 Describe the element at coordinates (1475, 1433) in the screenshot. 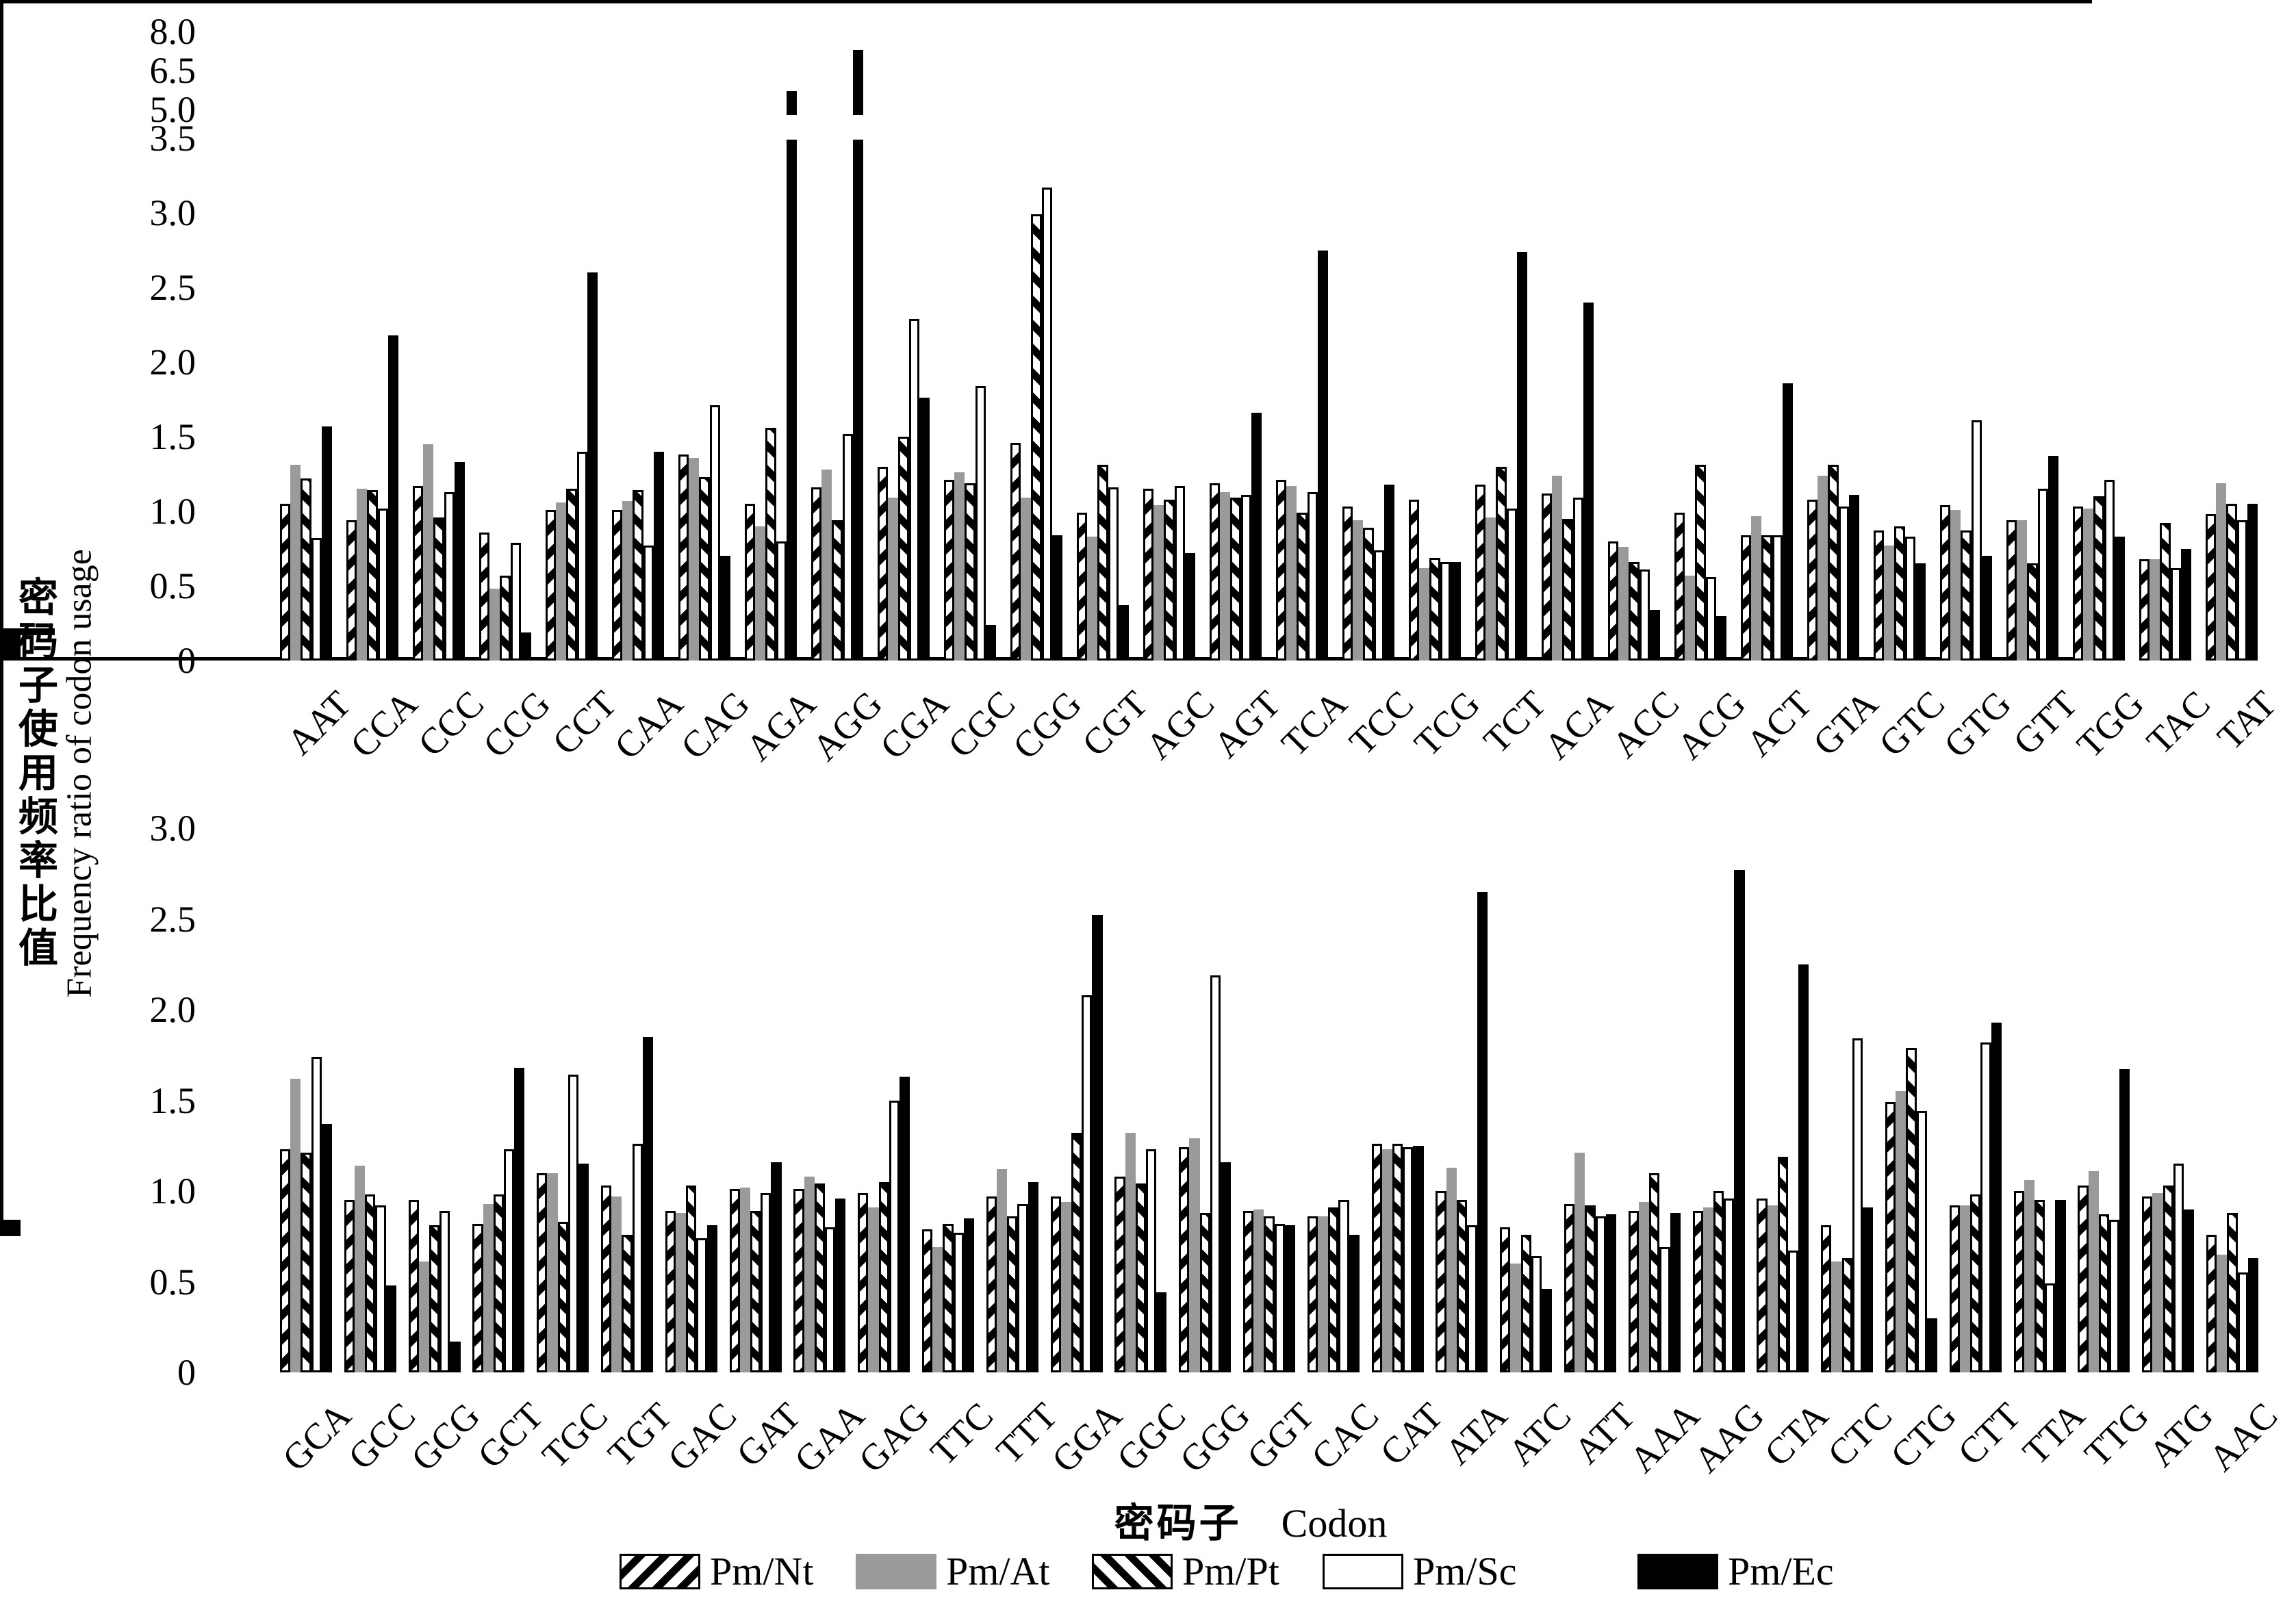

I see `category-label-ATA: ATA` at that location.